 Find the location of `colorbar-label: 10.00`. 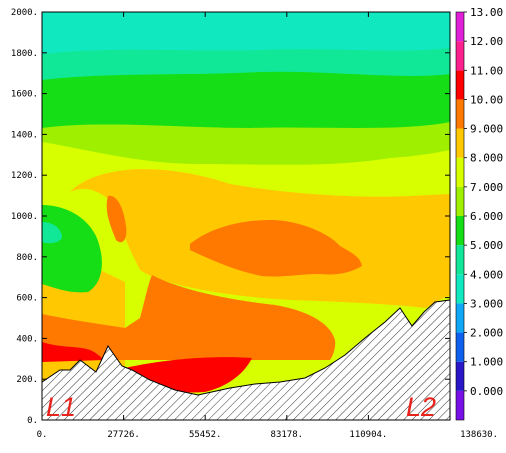

colorbar-label: 10.00 is located at coordinates (486, 99).